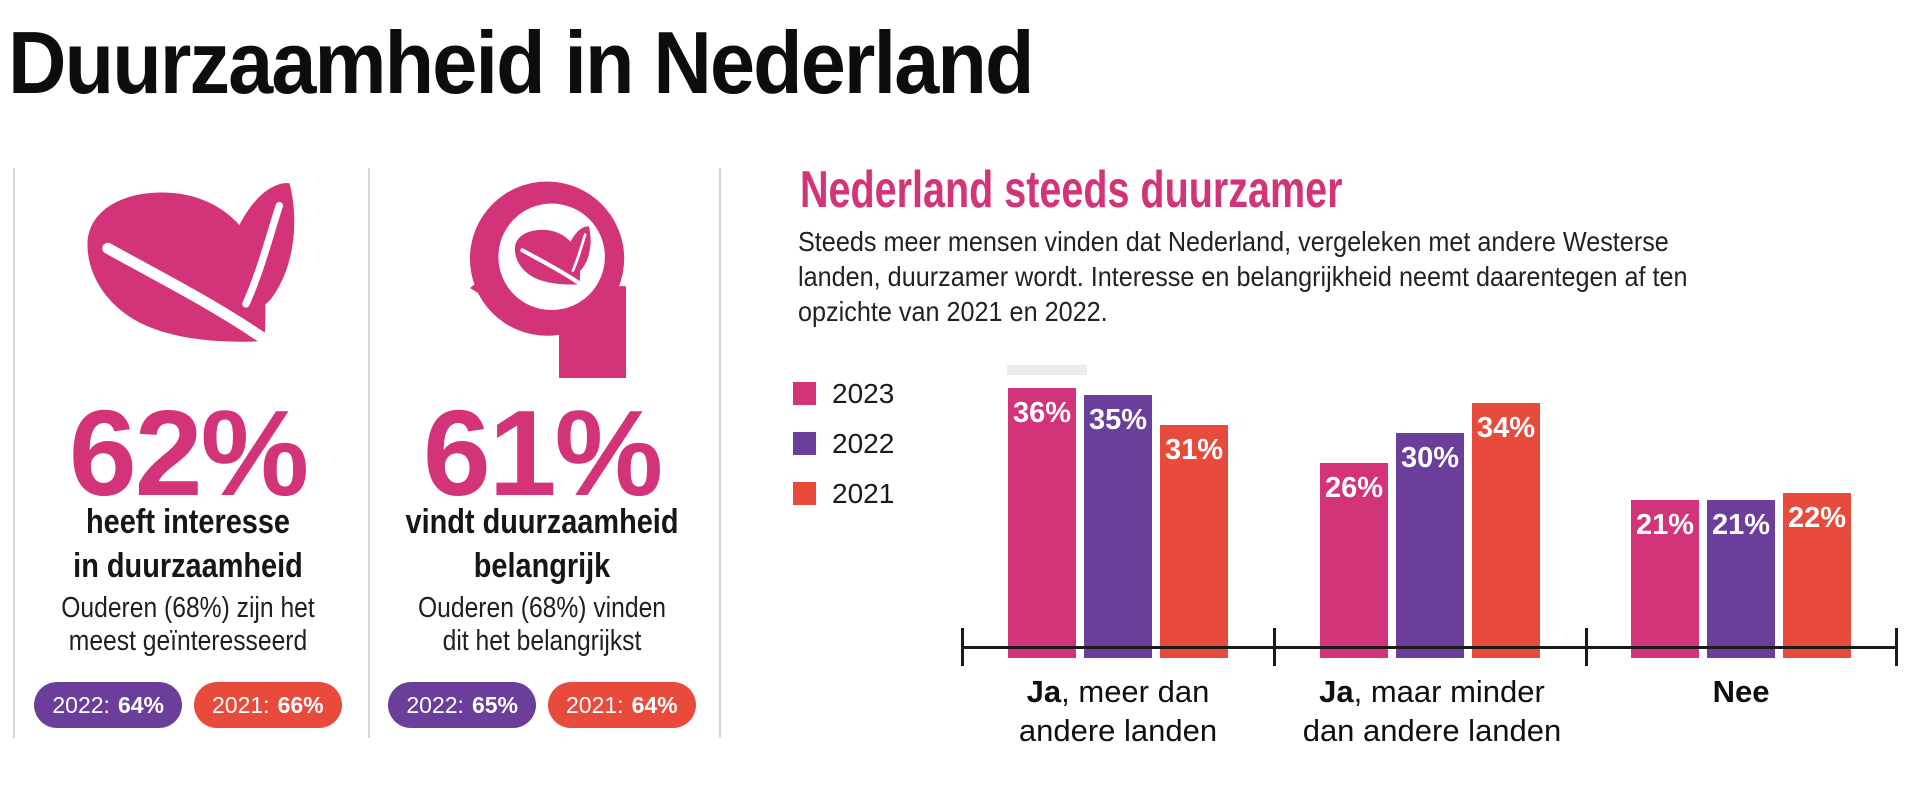 This screenshot has width=1923, height=804. What do you see at coordinates (1118, 420) in the screenshot?
I see `bar-value-label: 35%` at bounding box center [1118, 420].